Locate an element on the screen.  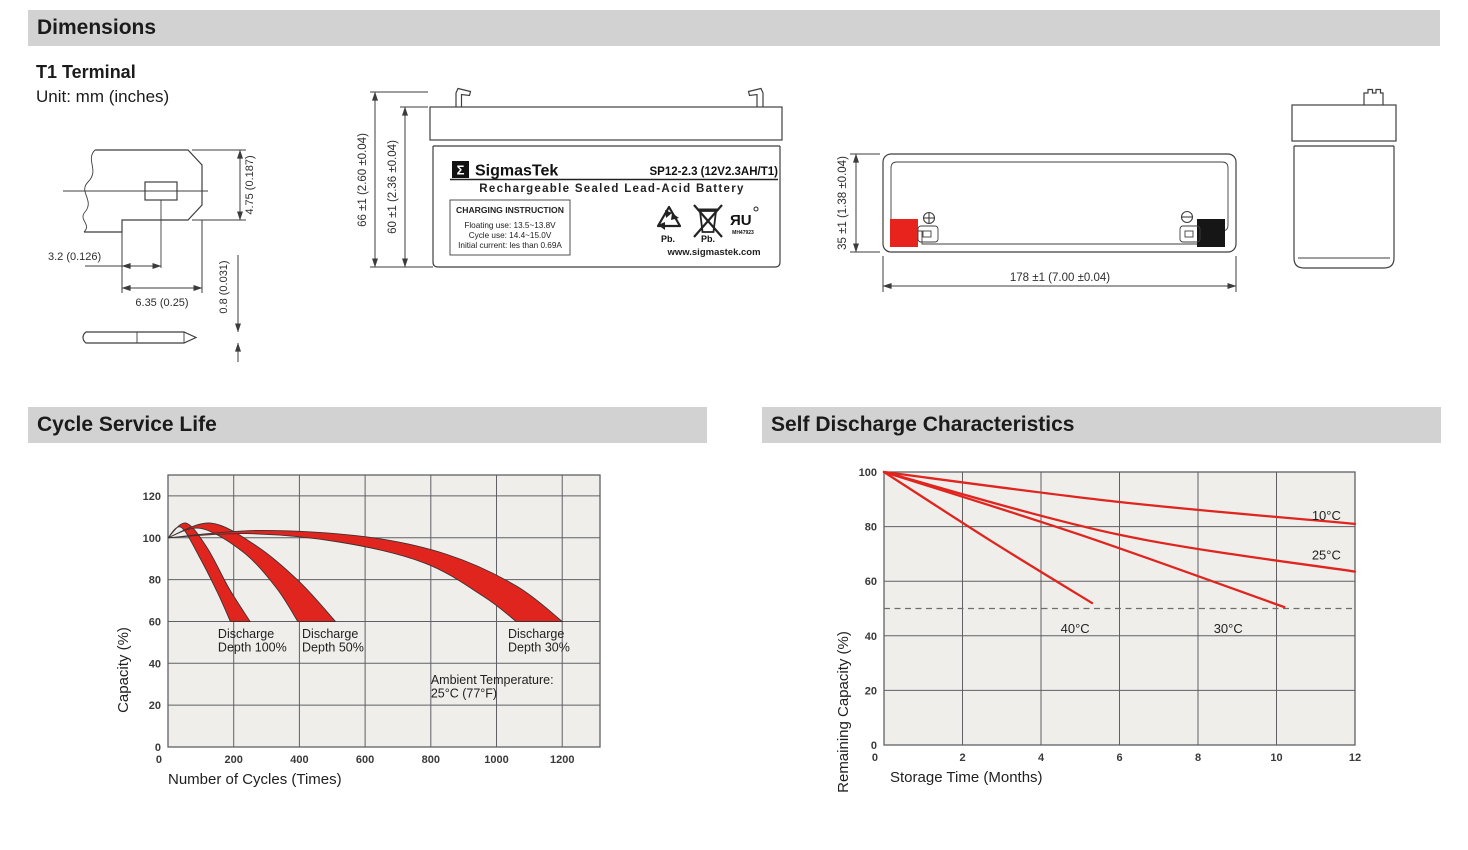
dim-terminal-thickness: 0.8 (0.031) is located at coordinates (224, 286).